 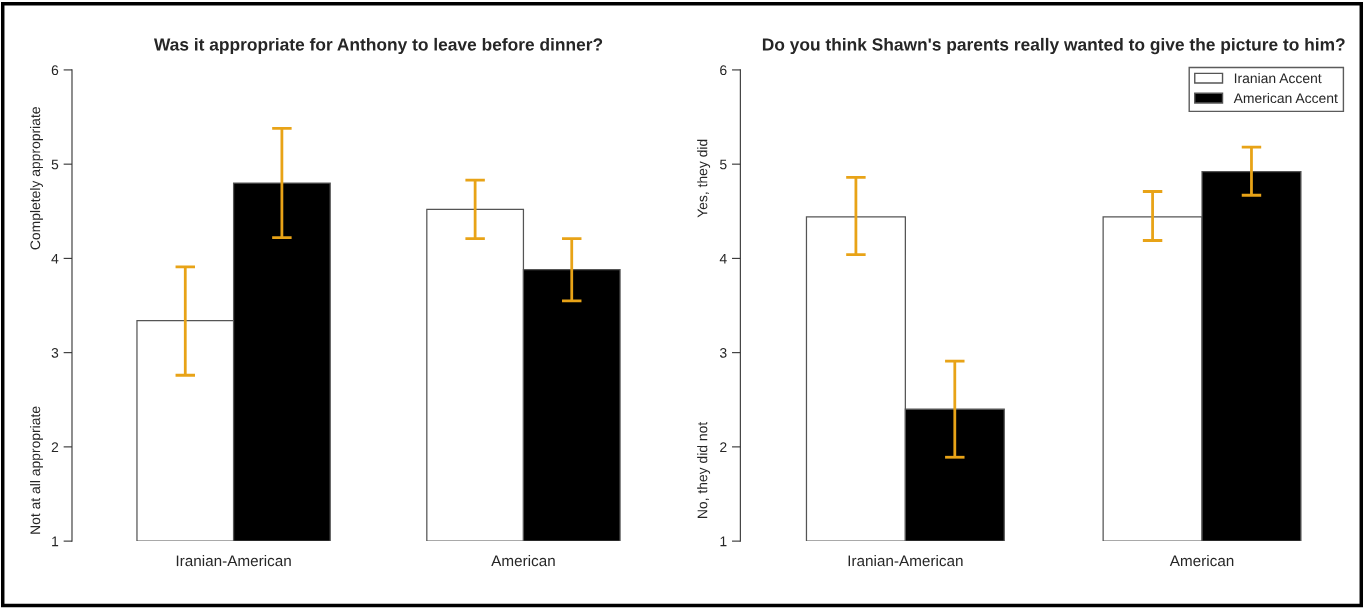 What do you see at coordinates (704, 178) in the screenshot?
I see `text: Yes, they did` at bounding box center [704, 178].